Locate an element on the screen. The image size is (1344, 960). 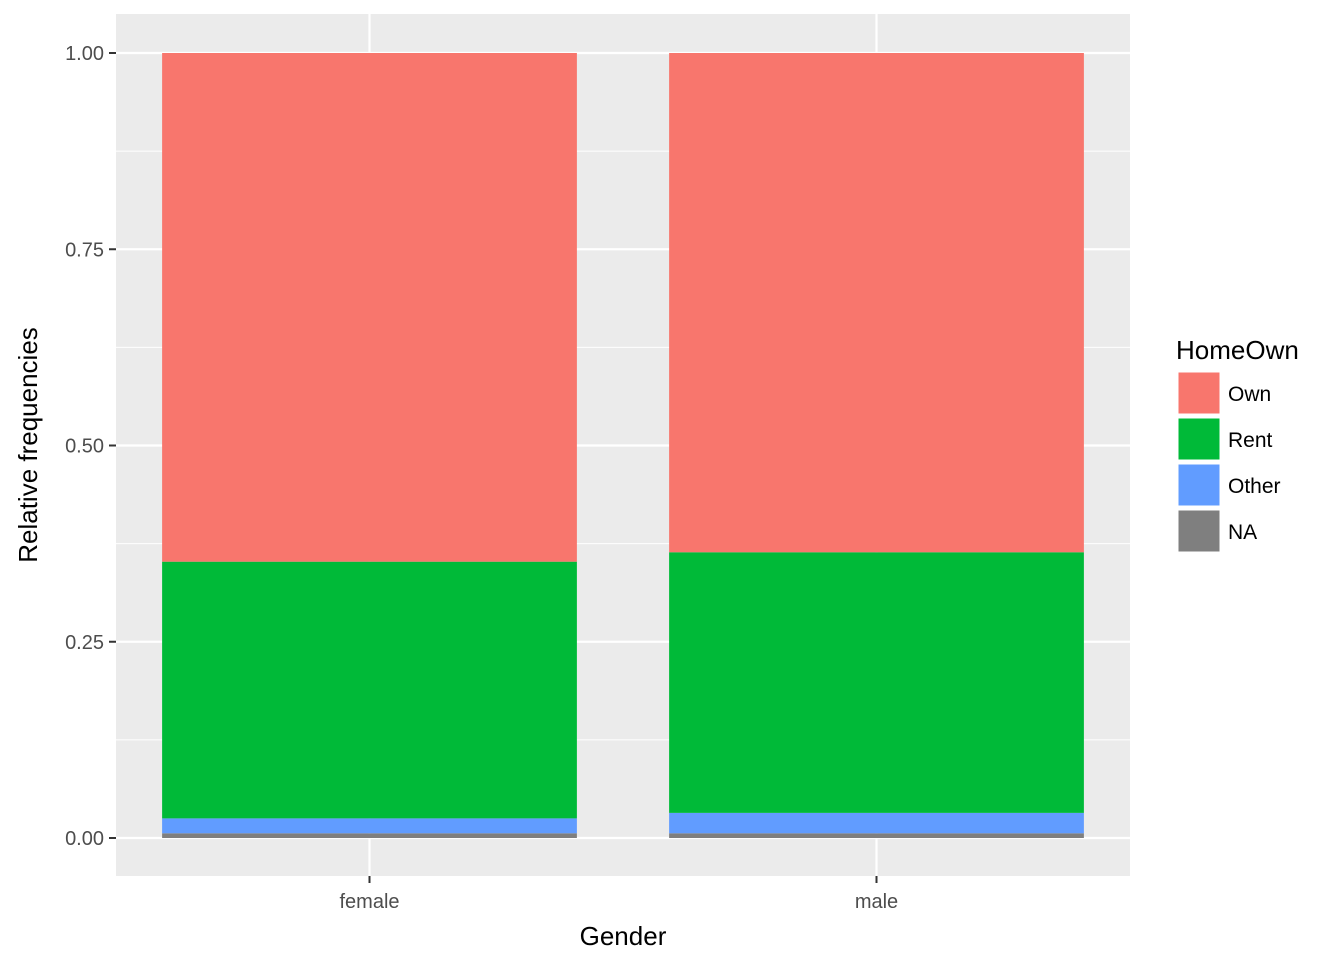
bar-segment-female-na is located at coordinates (369, 835).